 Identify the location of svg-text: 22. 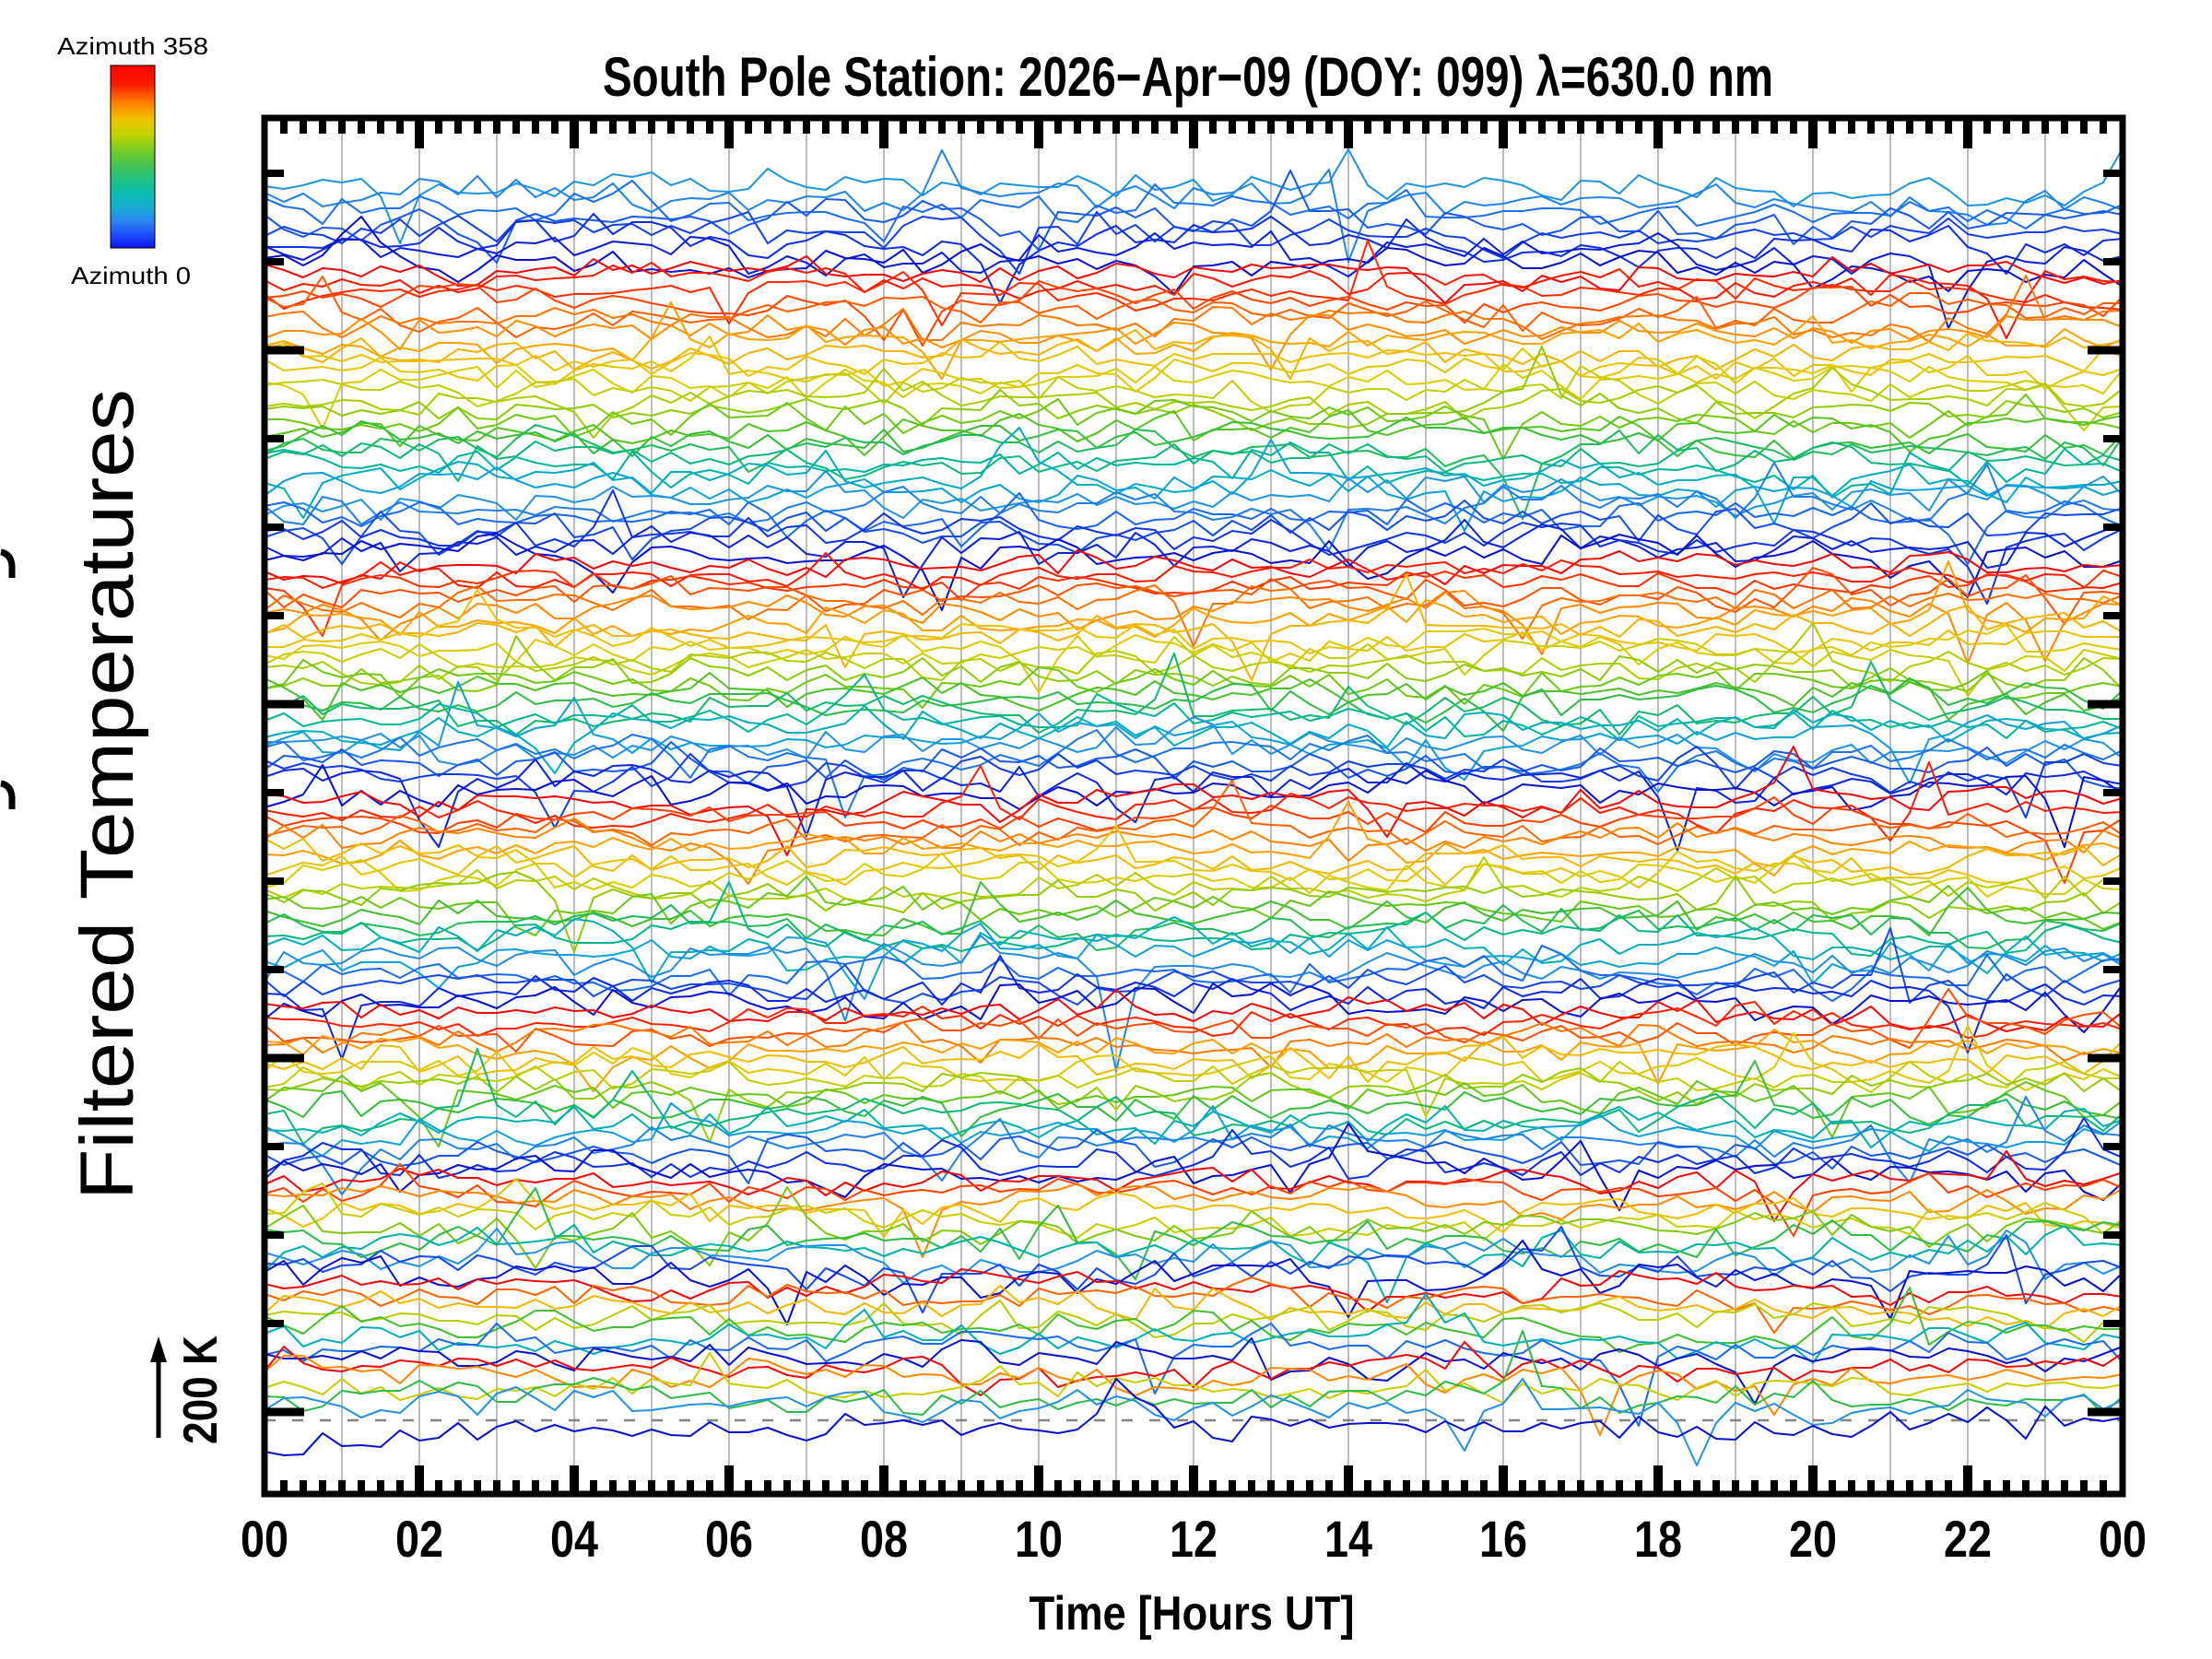
(1968, 1539).